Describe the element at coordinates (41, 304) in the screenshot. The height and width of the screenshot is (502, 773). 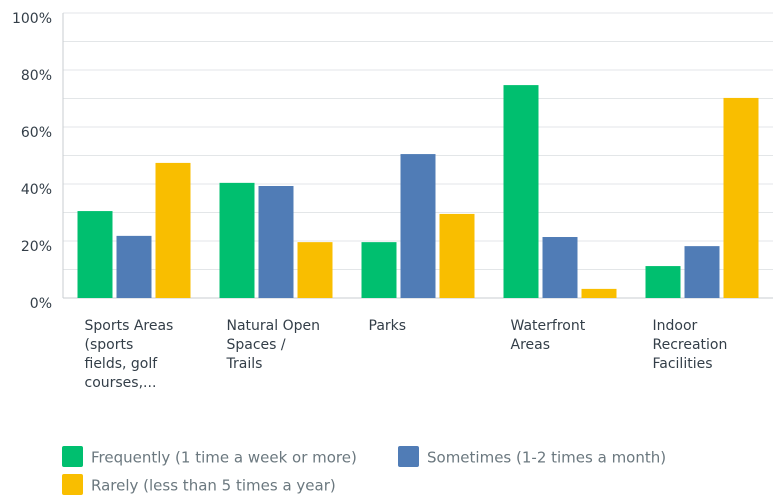
I see `y-tick-label: 0%` at that location.